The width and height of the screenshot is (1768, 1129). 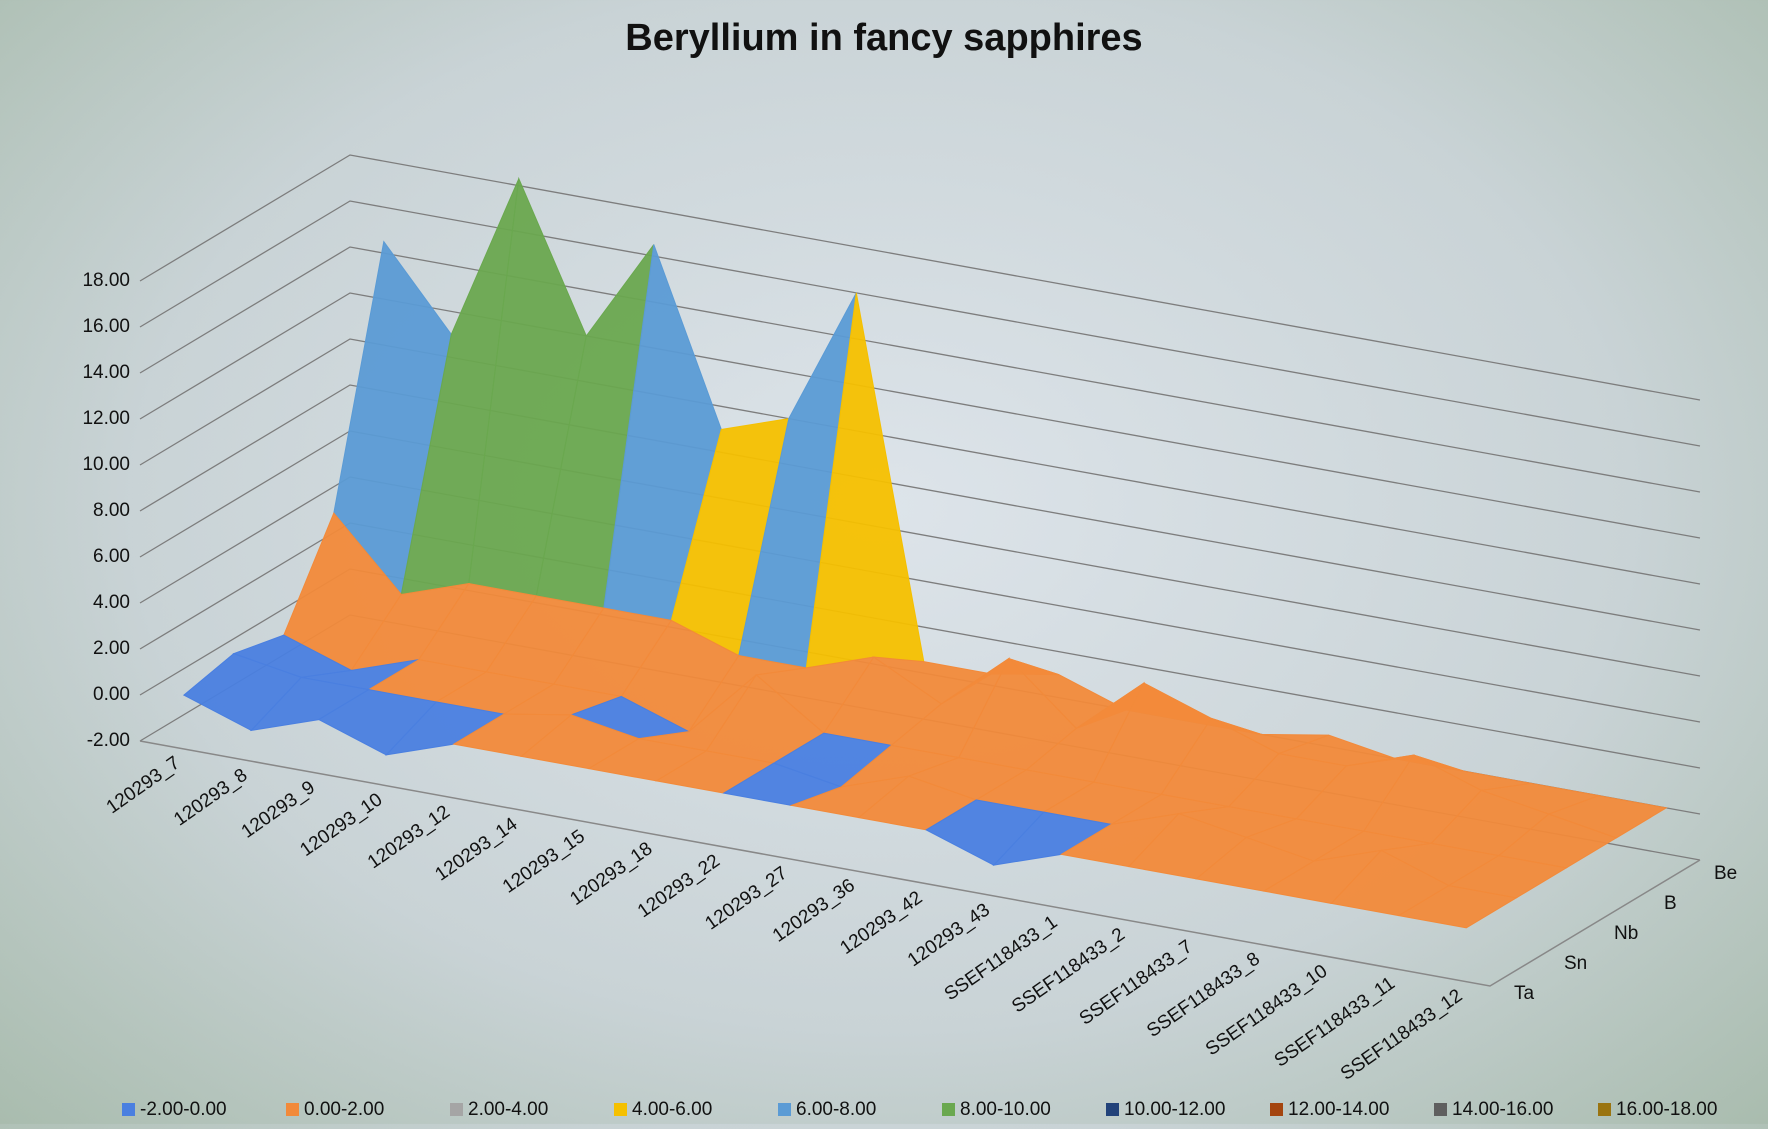 What do you see at coordinates (1524, 993) in the screenshot?
I see `series-label: Ta` at bounding box center [1524, 993].